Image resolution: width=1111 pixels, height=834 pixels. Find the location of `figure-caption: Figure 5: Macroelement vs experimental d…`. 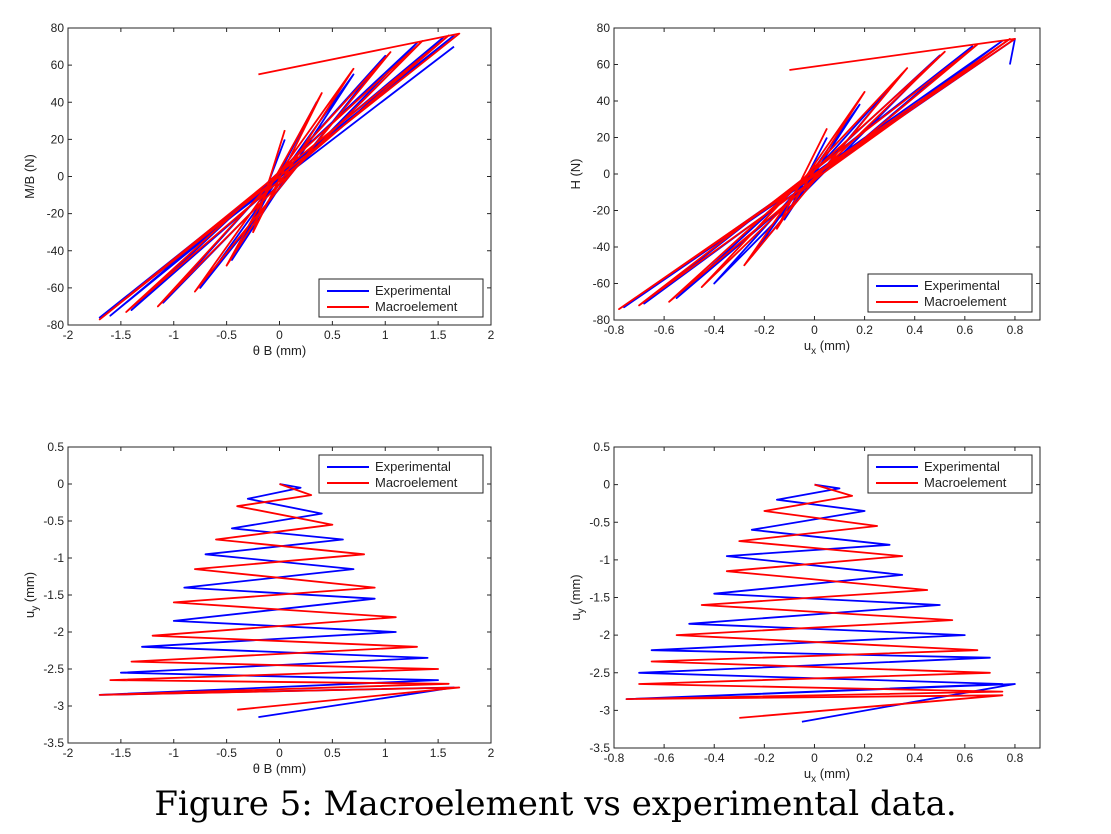

figure-caption: Figure 5: Macroelement vs experimental d… is located at coordinates (555, 804).